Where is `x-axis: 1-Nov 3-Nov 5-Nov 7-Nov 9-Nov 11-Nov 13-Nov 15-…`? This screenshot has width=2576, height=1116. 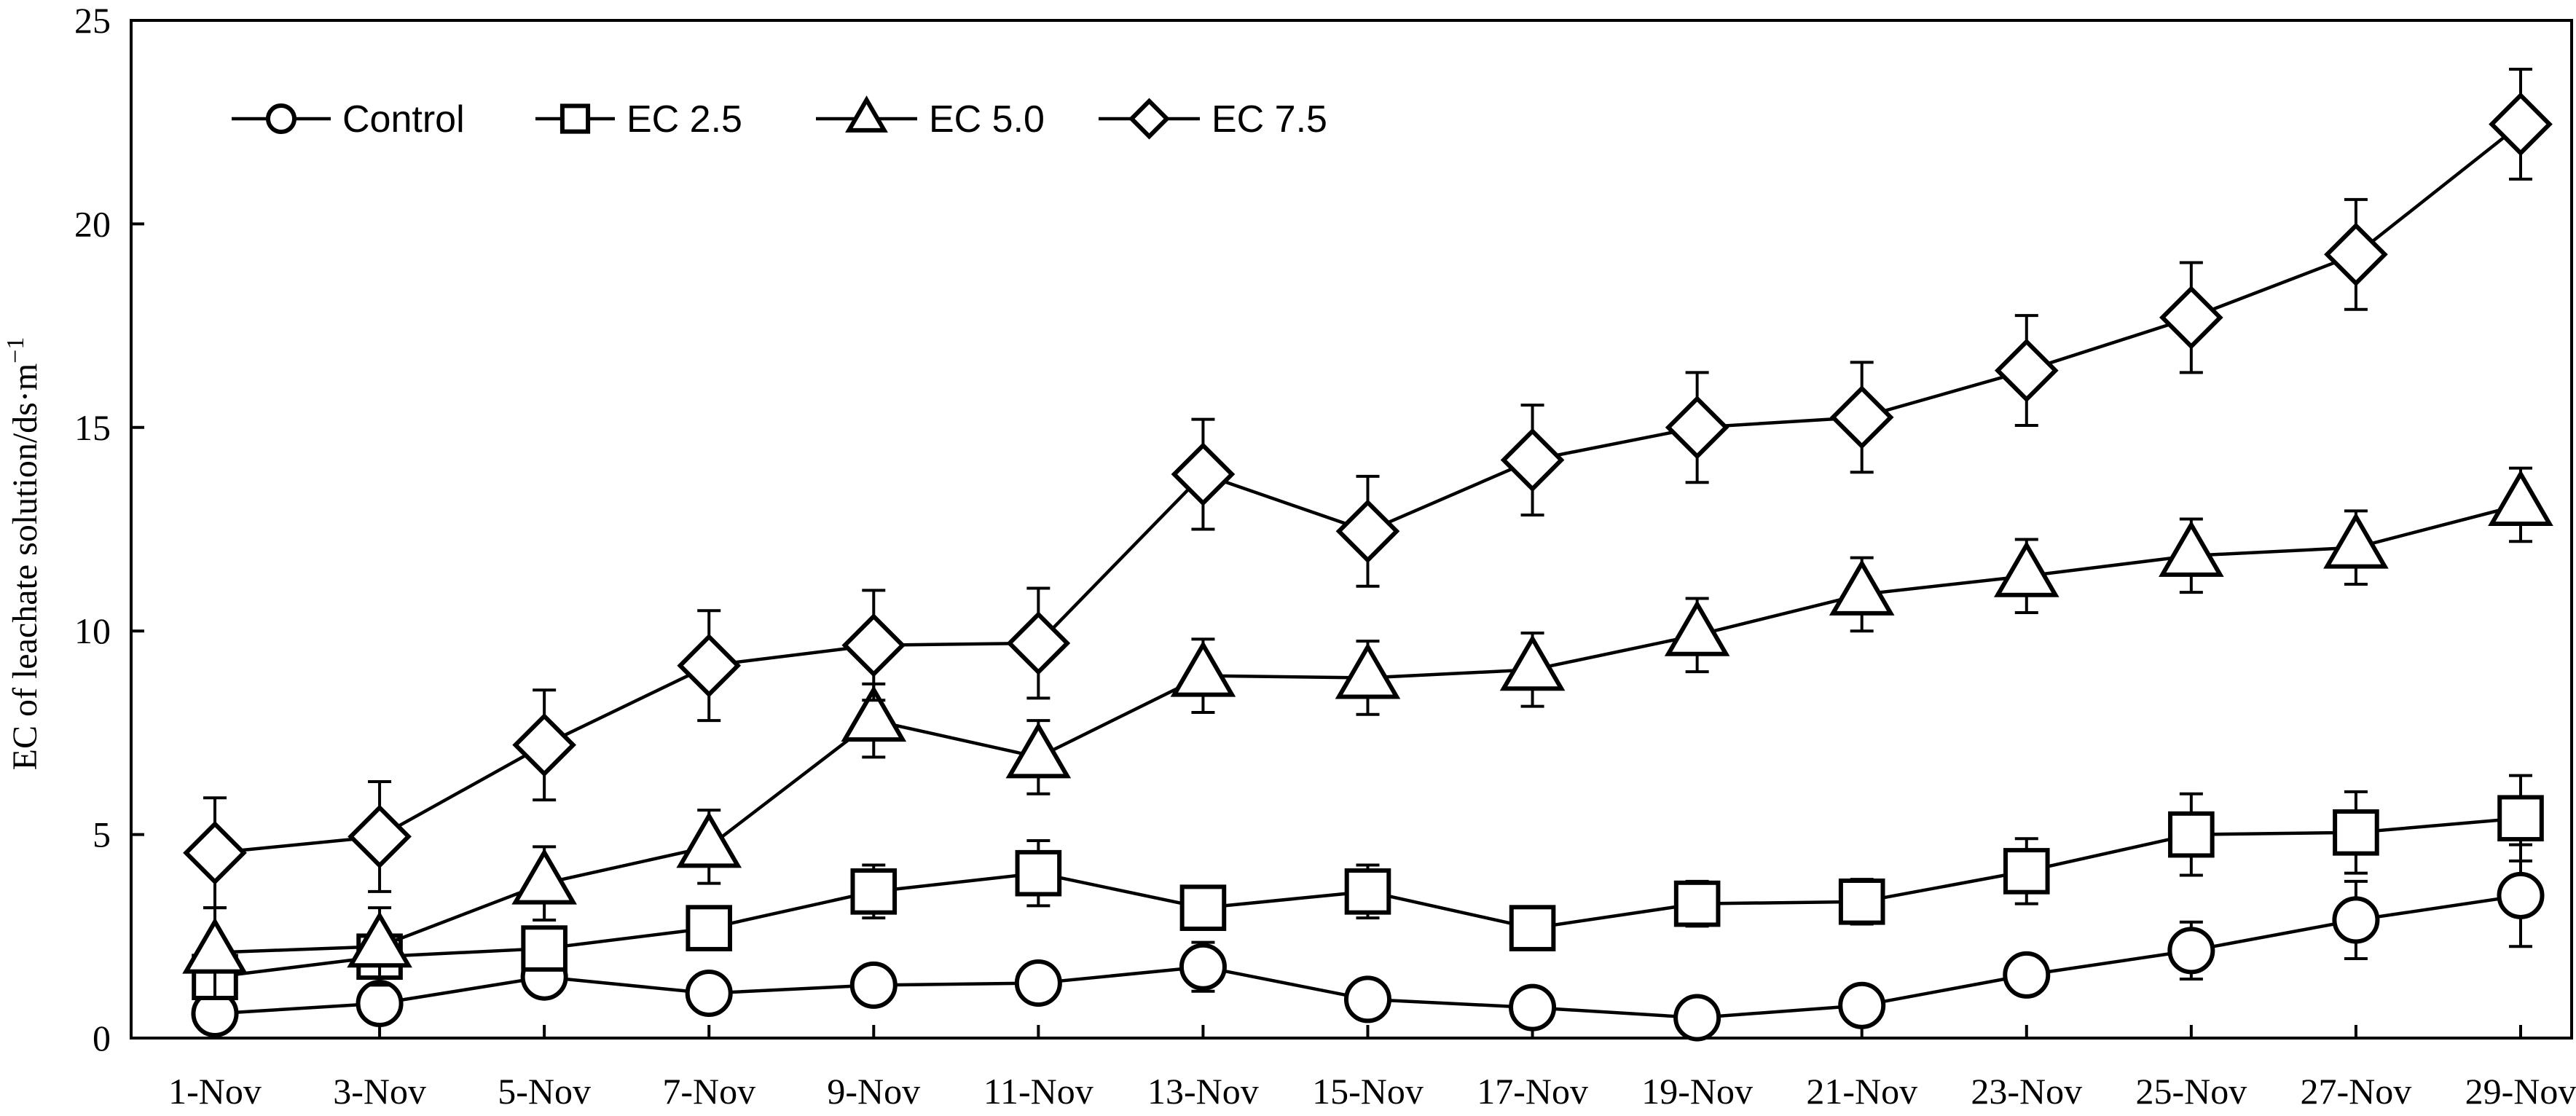
x-axis: 1-Nov 3-Nov 5-Nov 7-Nov 9-Nov 11-Nov 13-Nov 15-… is located at coordinates (1372, 1068).